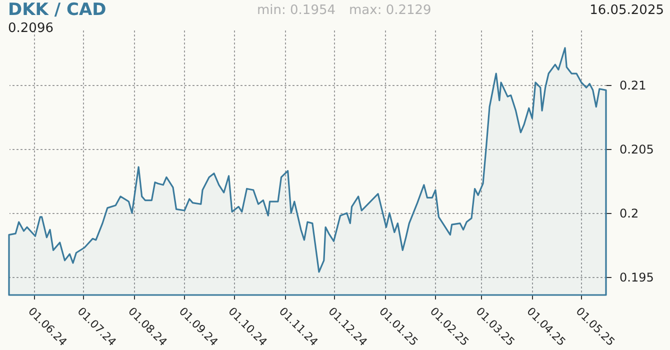 The width and height of the screenshot is (670, 350). I want to click on y-tick-label: 0.205, so click(637, 149).